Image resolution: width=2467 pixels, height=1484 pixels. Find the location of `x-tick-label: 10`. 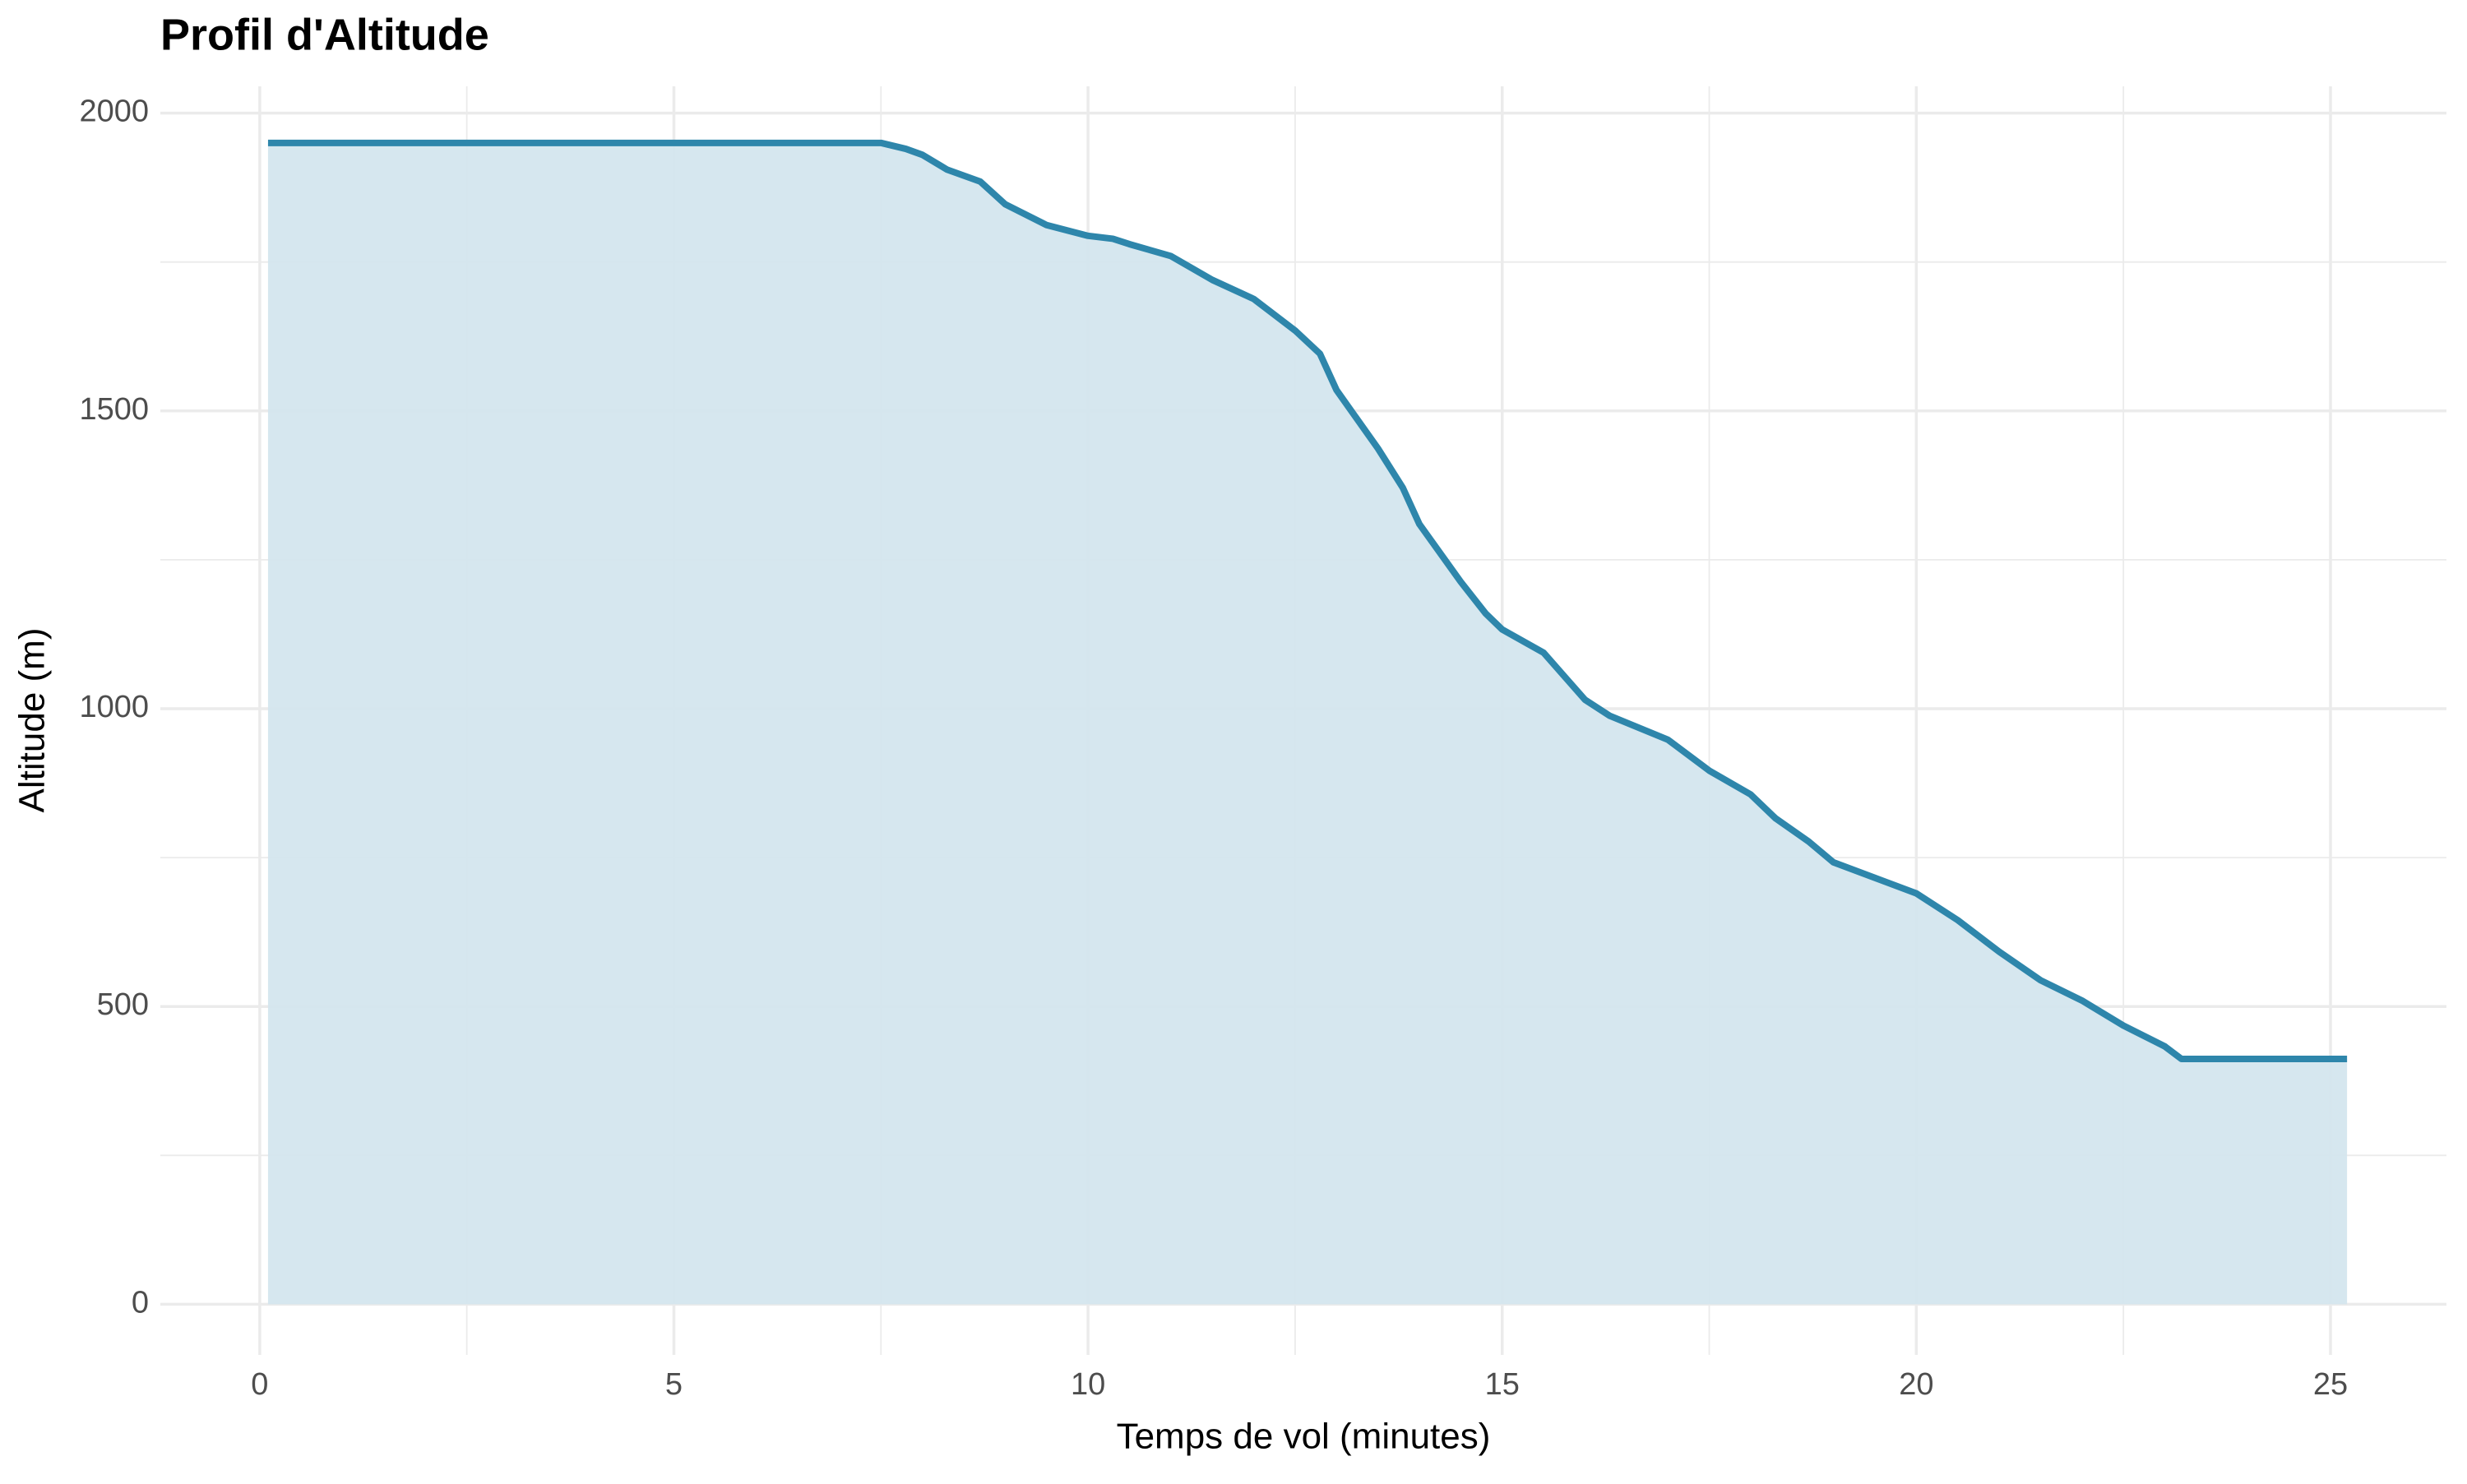

x-tick-label: 10 is located at coordinates (1088, 1384).